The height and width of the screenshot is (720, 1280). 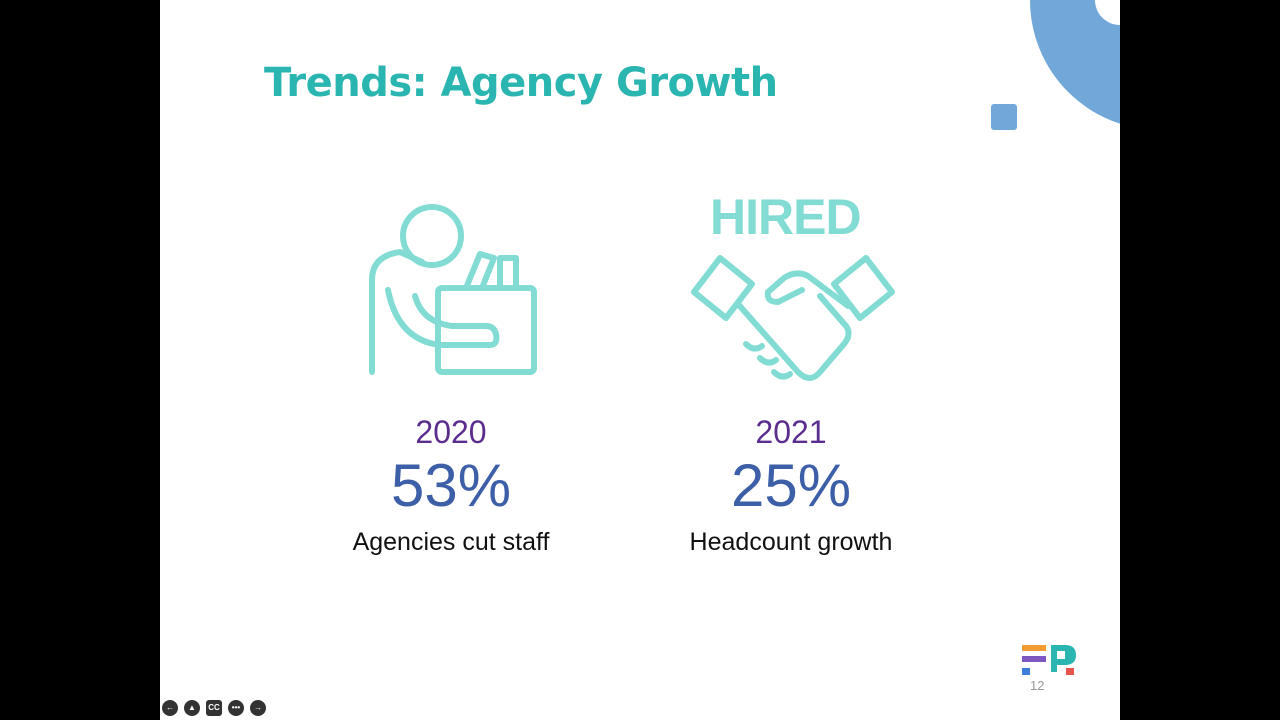 What do you see at coordinates (1049, 660) in the screenshot?
I see `logo` at bounding box center [1049, 660].